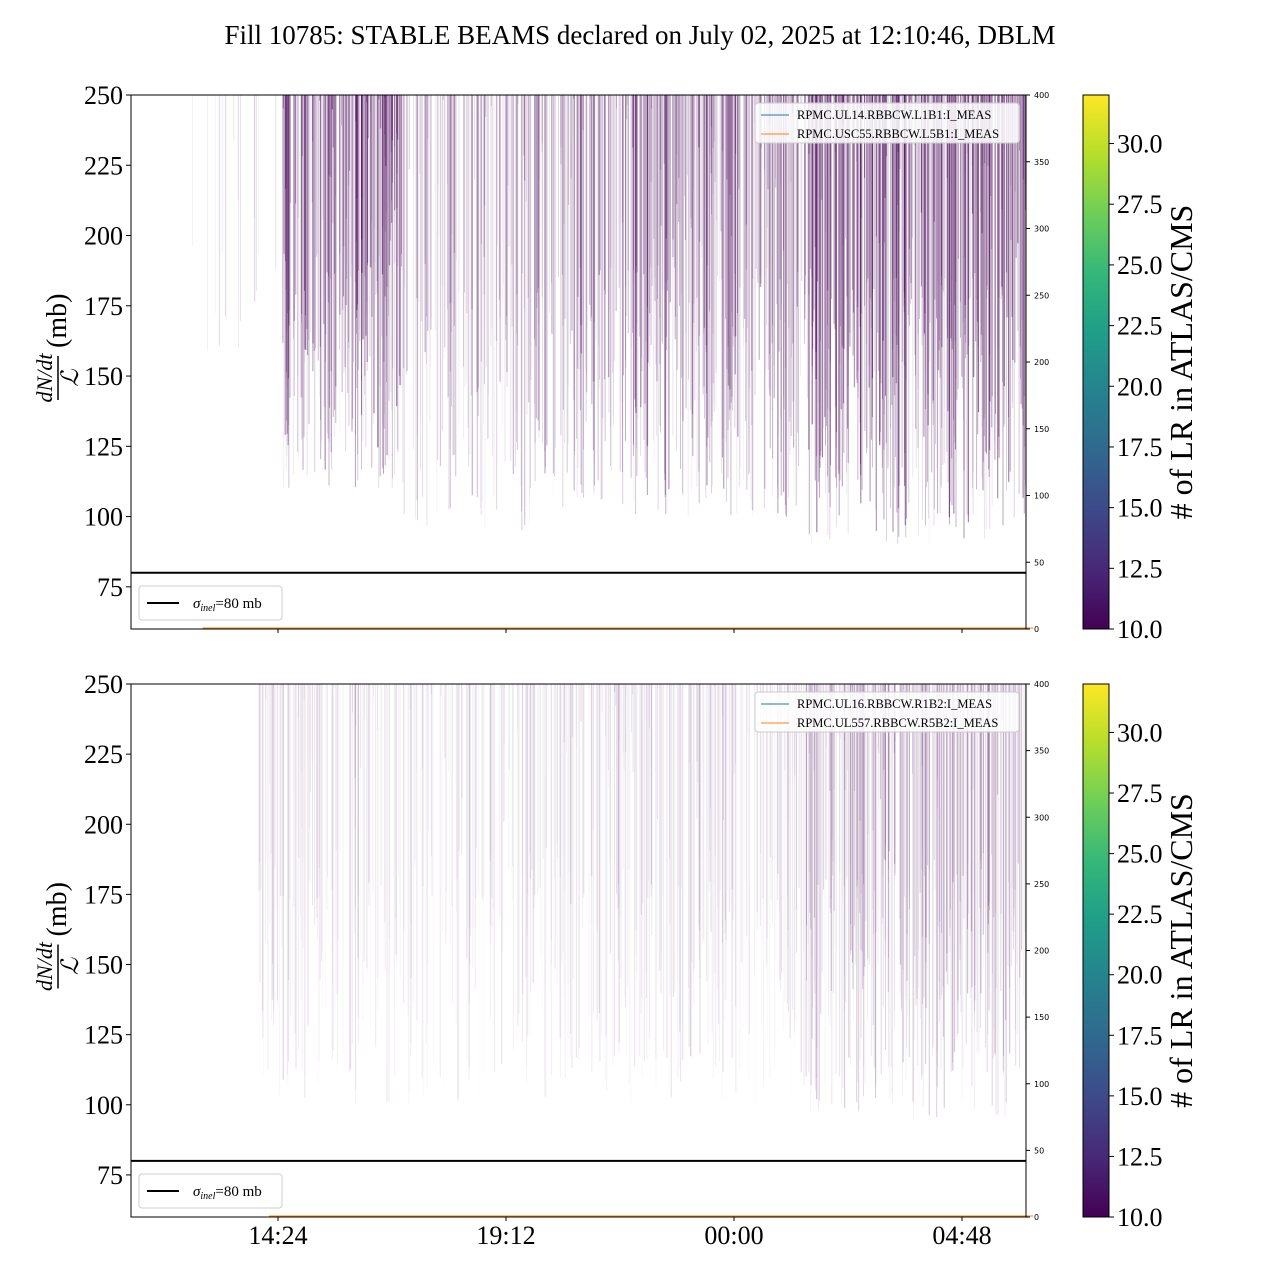 Image resolution: width=1280 pixels, height=1280 pixels. What do you see at coordinates (961, 1235) in the screenshot?
I see `xtick-label: 04:48` at bounding box center [961, 1235].